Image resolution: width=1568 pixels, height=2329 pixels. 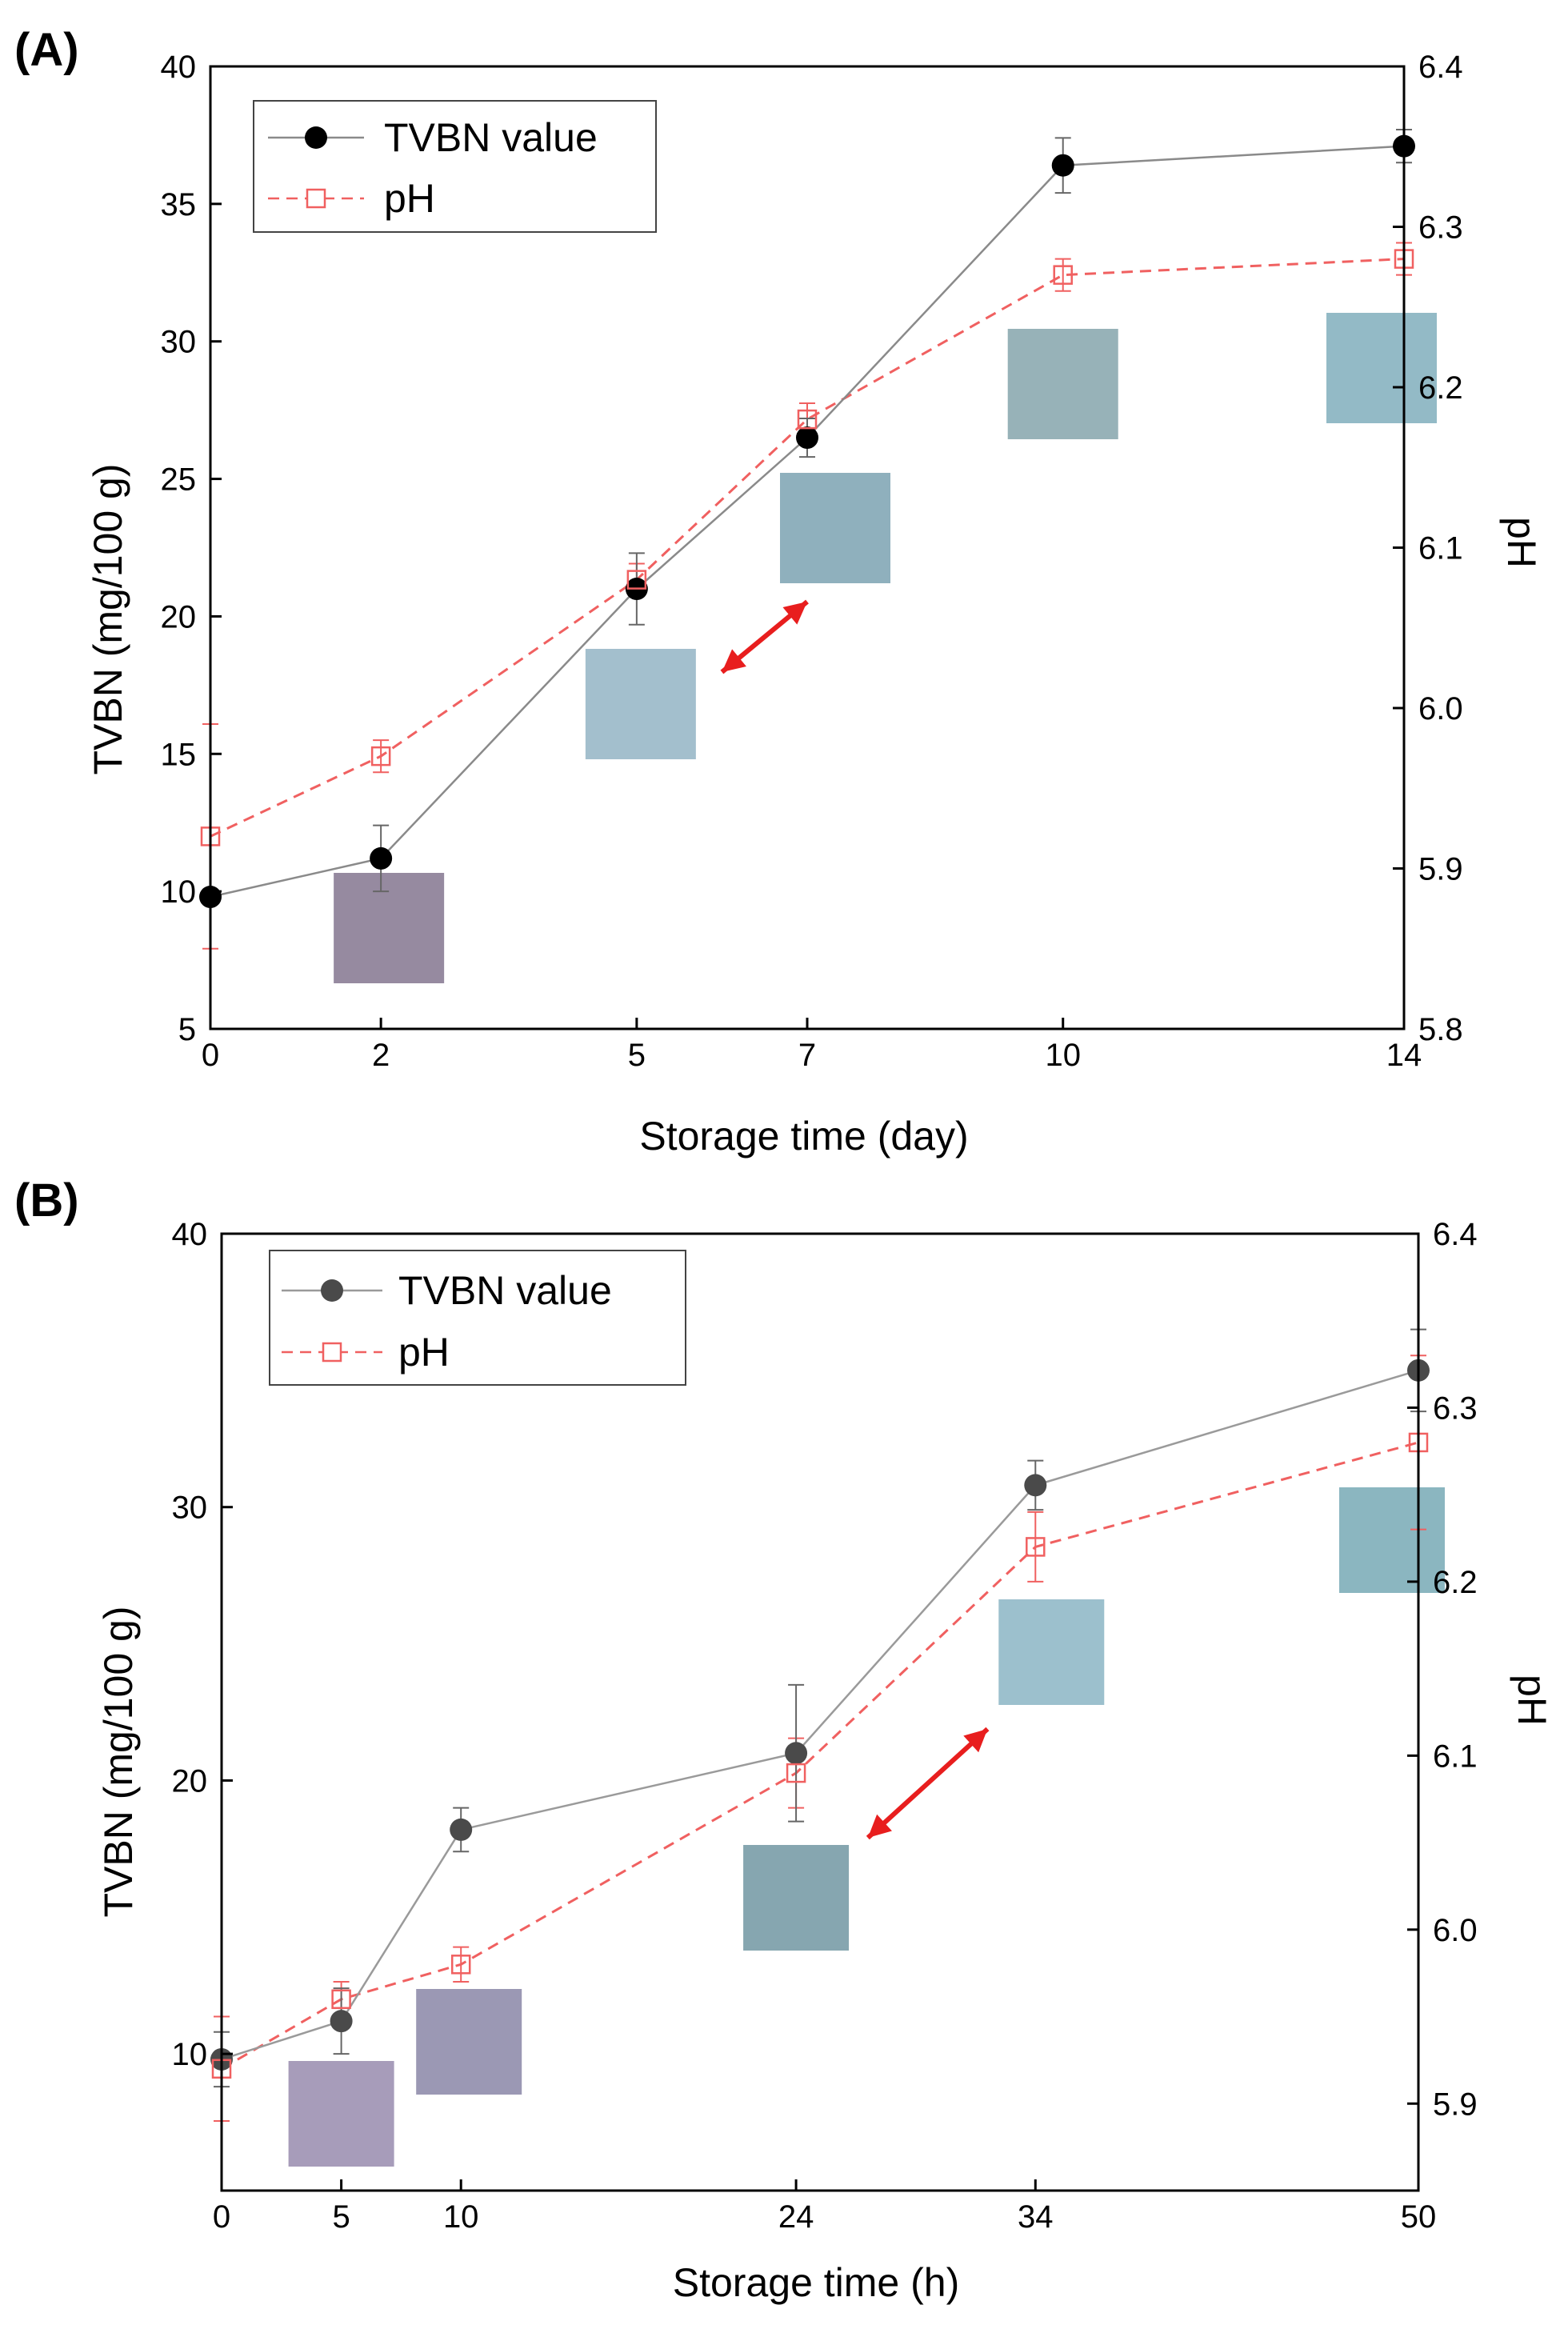 What do you see at coordinates (807, 1055) in the screenshot?
I see `x-tick-label: 7` at bounding box center [807, 1055].